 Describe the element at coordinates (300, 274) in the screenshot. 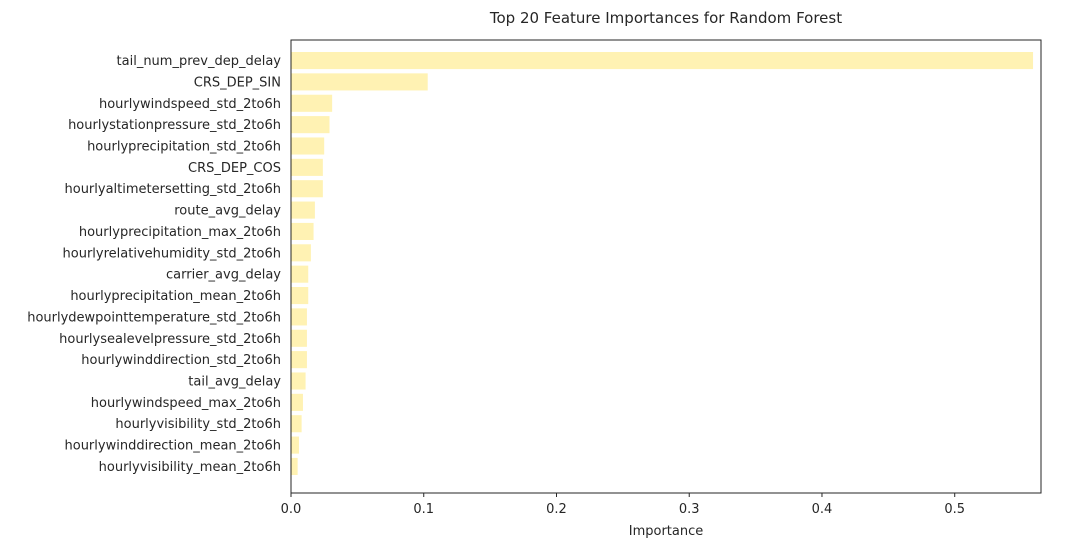

I see `bar-carrier_avg_delay` at that location.